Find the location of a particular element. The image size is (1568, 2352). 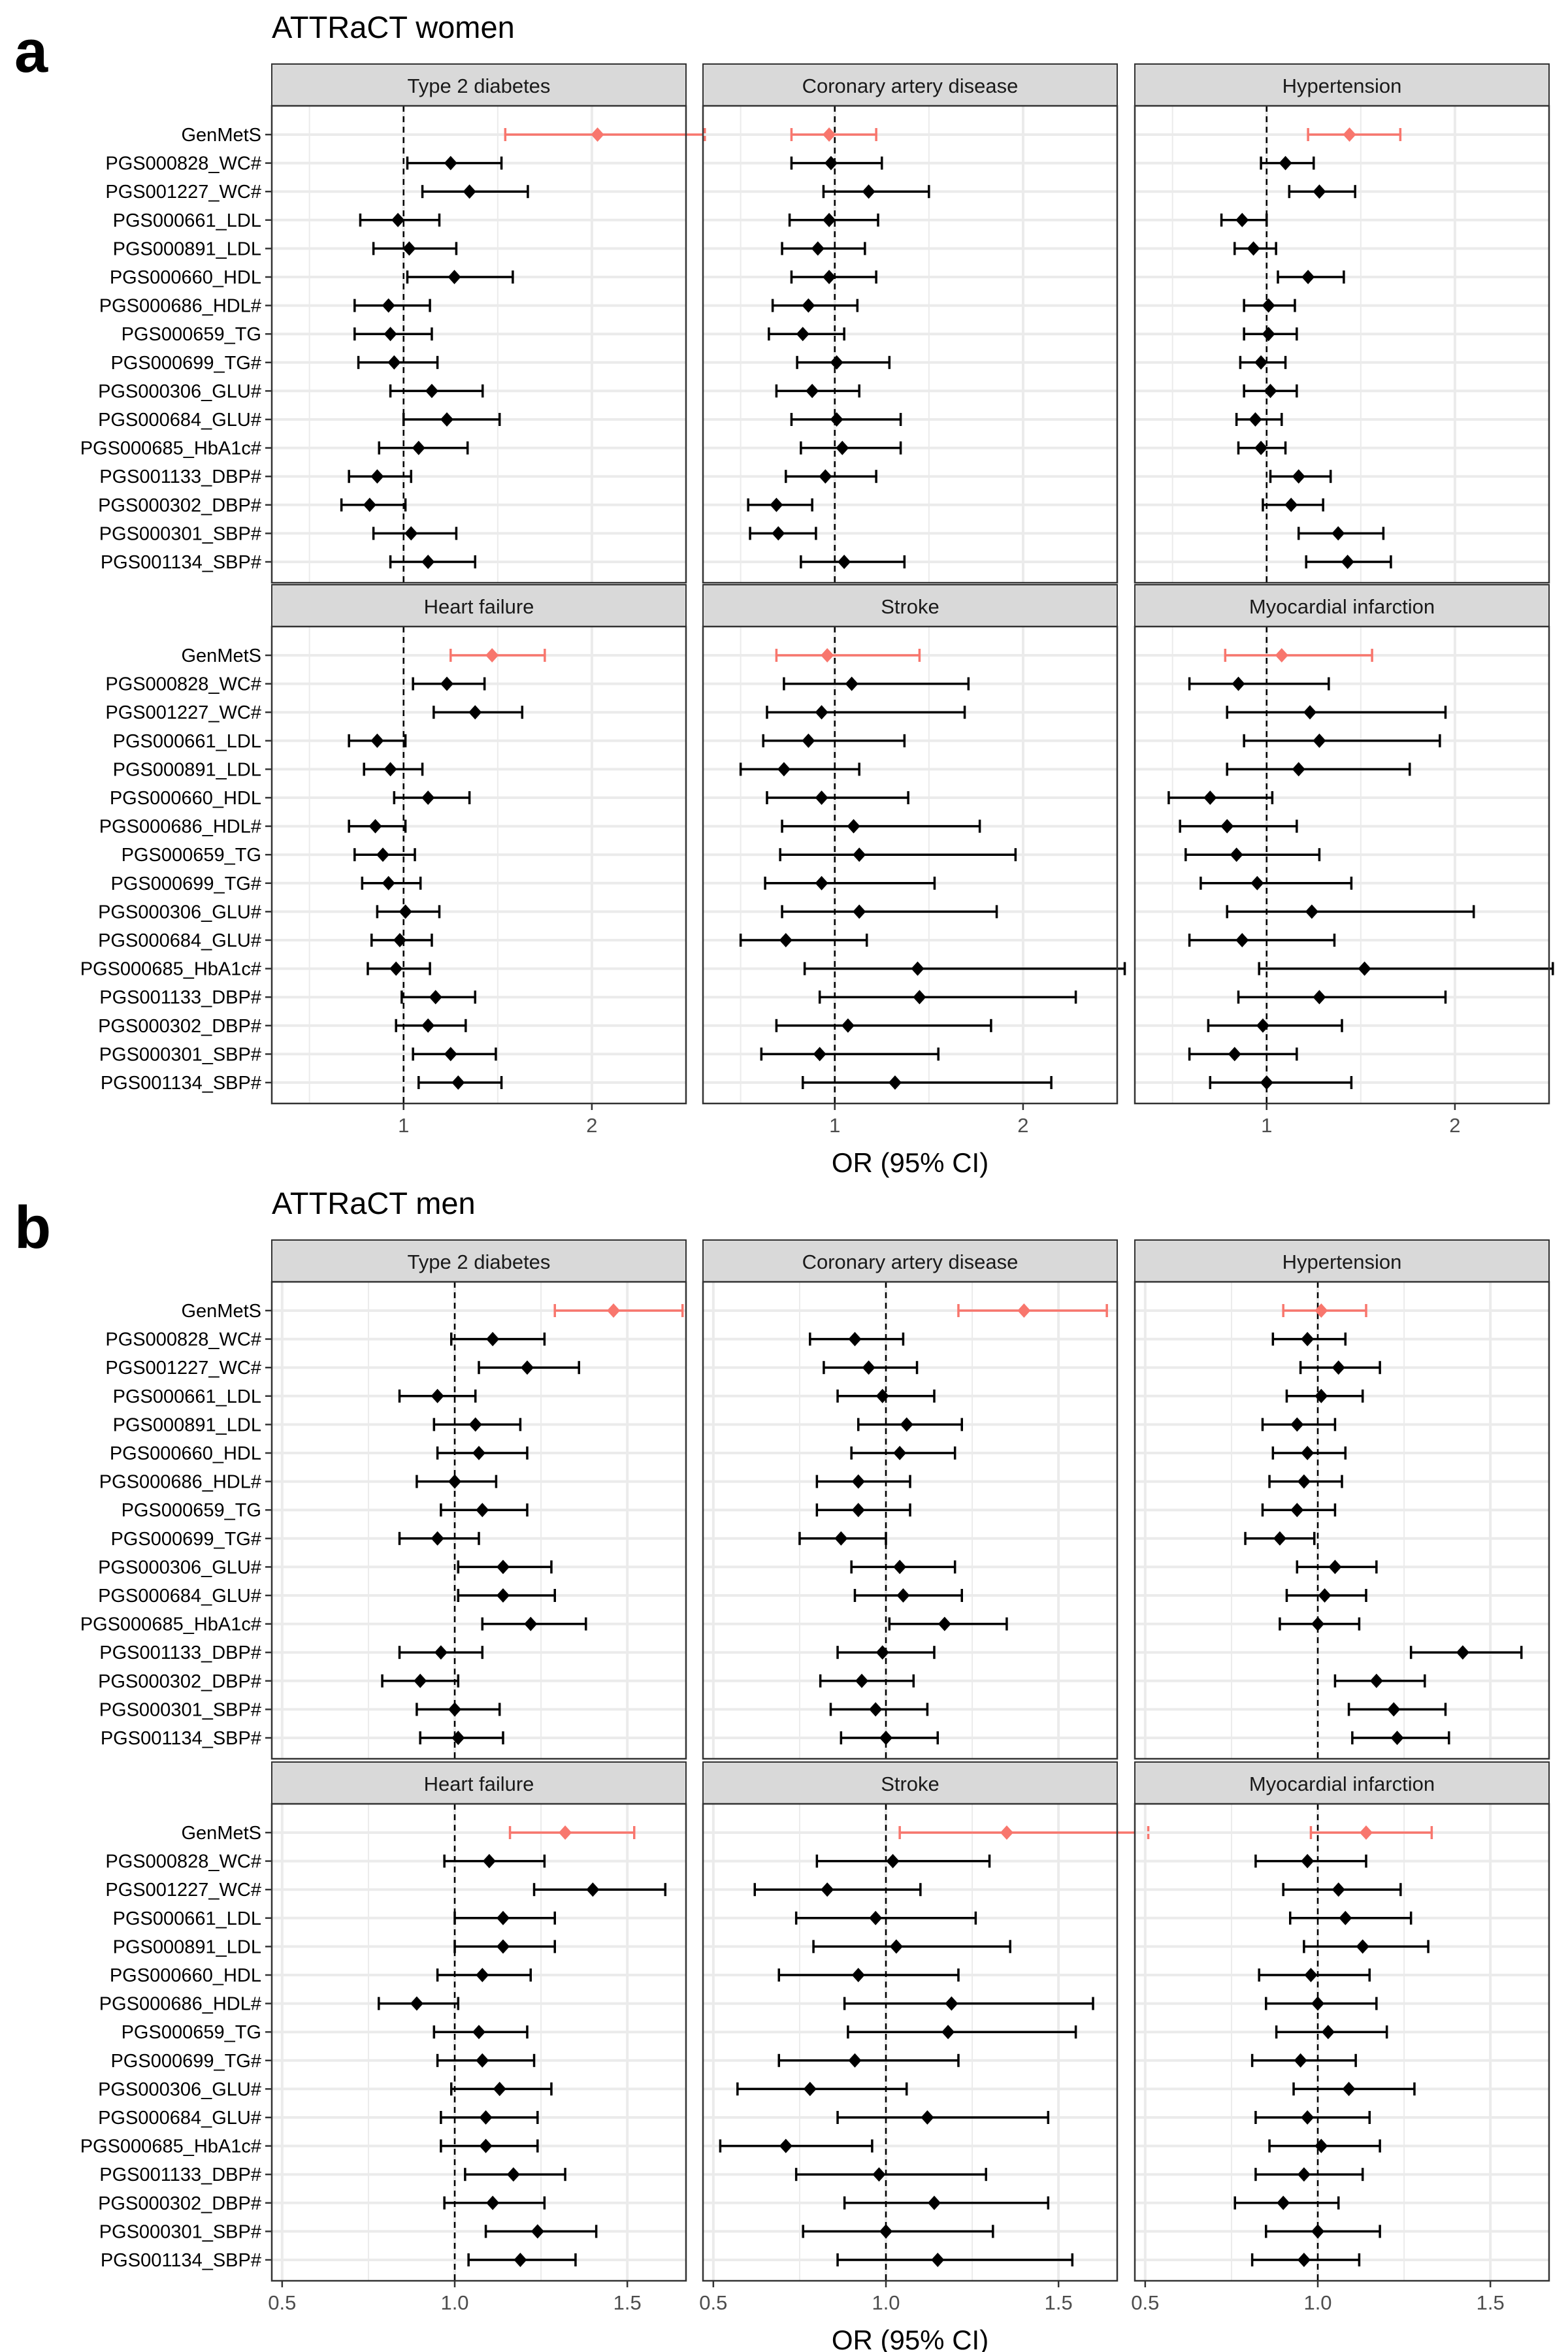

y-tick-label: PGS000685_HbA1c# is located at coordinates (170, 1624).